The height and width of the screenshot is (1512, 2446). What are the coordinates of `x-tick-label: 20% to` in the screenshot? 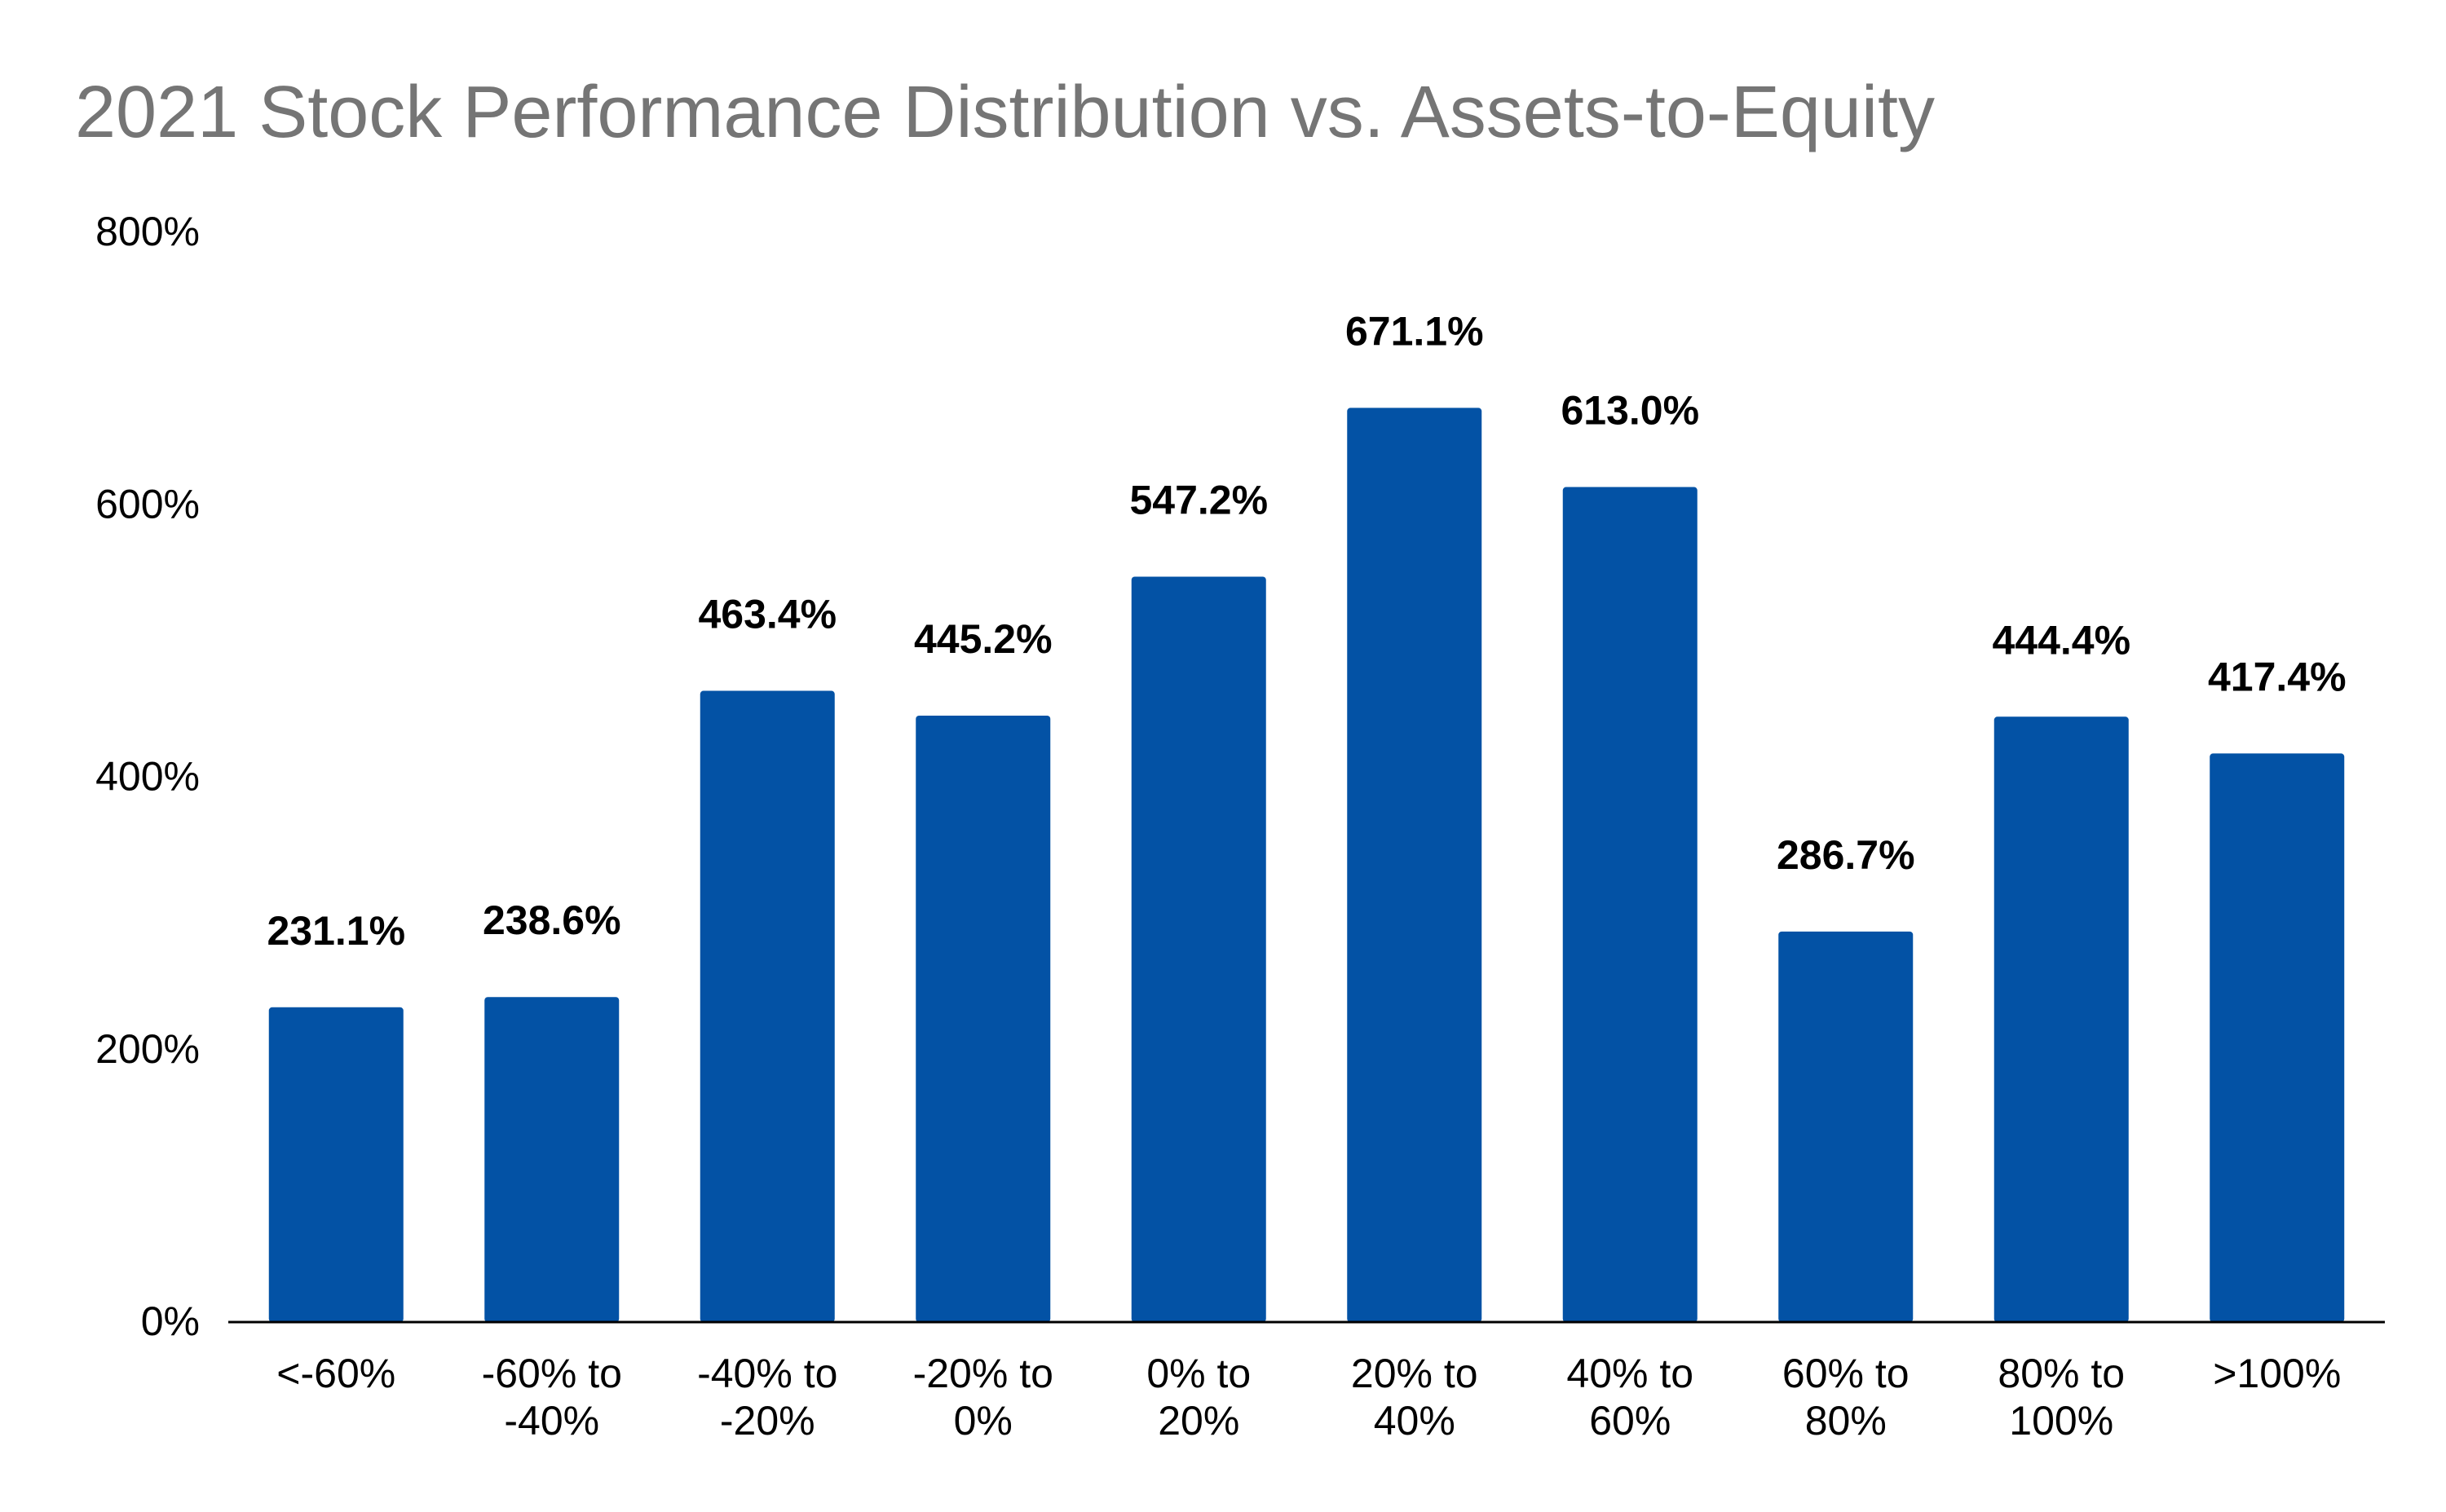 It's located at (1414, 1373).